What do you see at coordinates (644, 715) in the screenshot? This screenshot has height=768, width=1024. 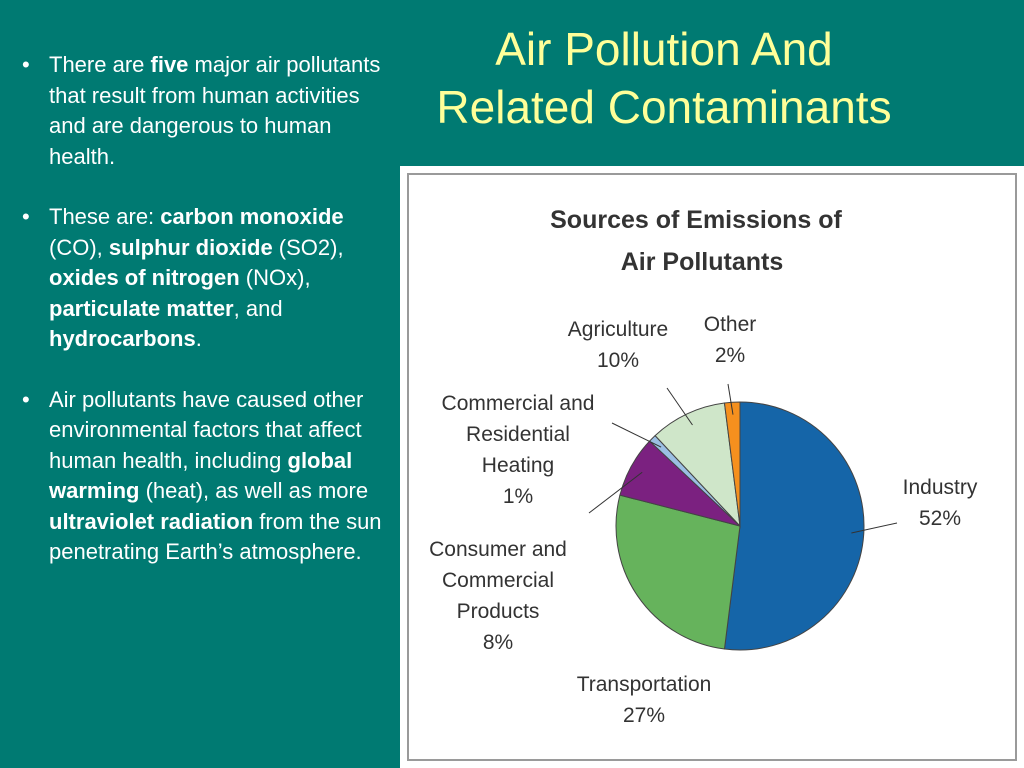 I see `slice-value-transportation: 27%` at bounding box center [644, 715].